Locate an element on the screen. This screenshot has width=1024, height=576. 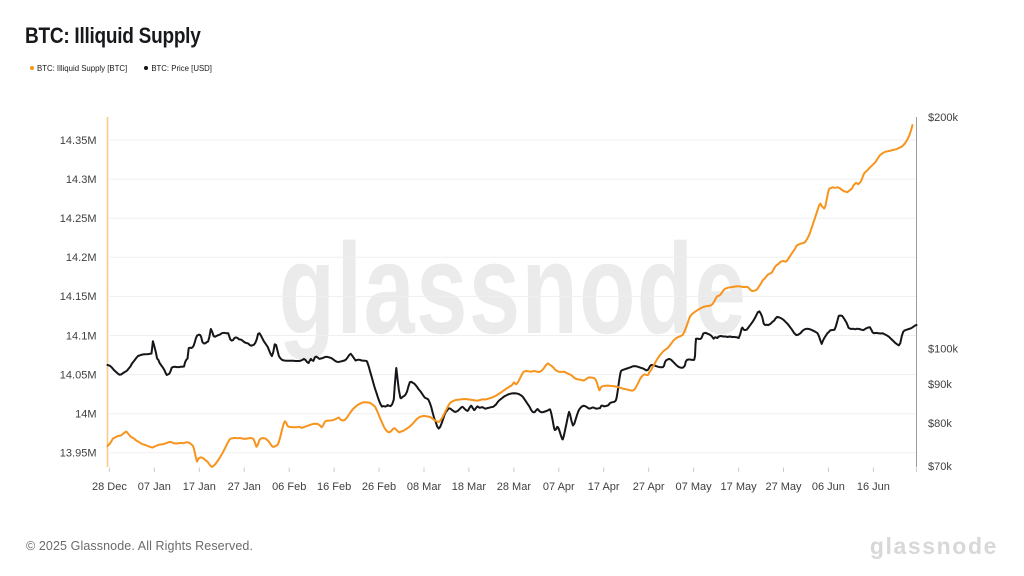
svg-text: 07 Apr is located at coordinates (559, 487).